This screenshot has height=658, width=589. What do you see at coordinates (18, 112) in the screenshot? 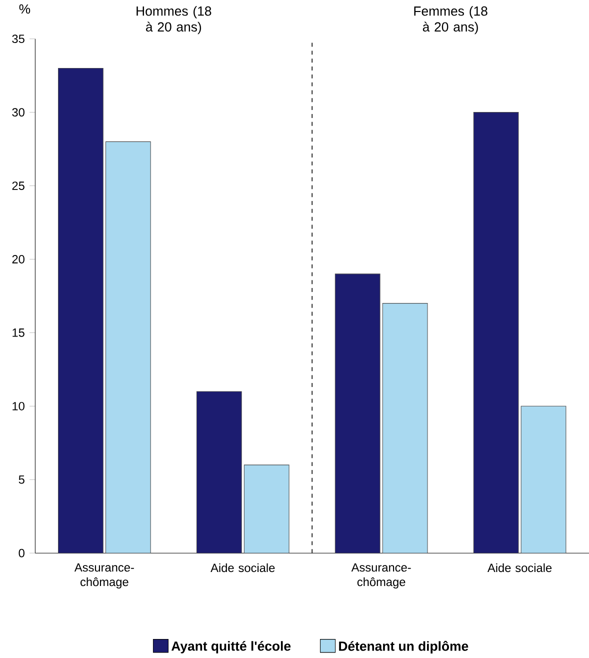
I see `y-tick-label: 30` at bounding box center [18, 112].